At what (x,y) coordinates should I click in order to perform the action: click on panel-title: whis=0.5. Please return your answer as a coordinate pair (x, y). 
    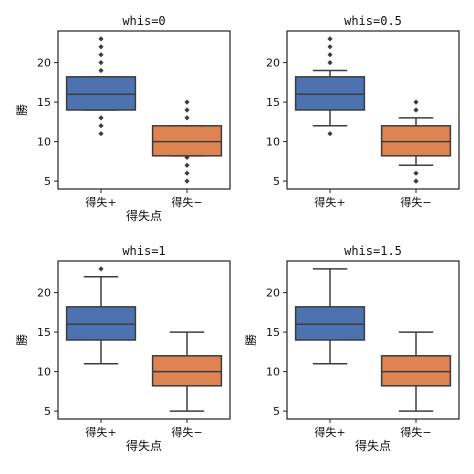
    Looking at the image, I should click on (373, 21).